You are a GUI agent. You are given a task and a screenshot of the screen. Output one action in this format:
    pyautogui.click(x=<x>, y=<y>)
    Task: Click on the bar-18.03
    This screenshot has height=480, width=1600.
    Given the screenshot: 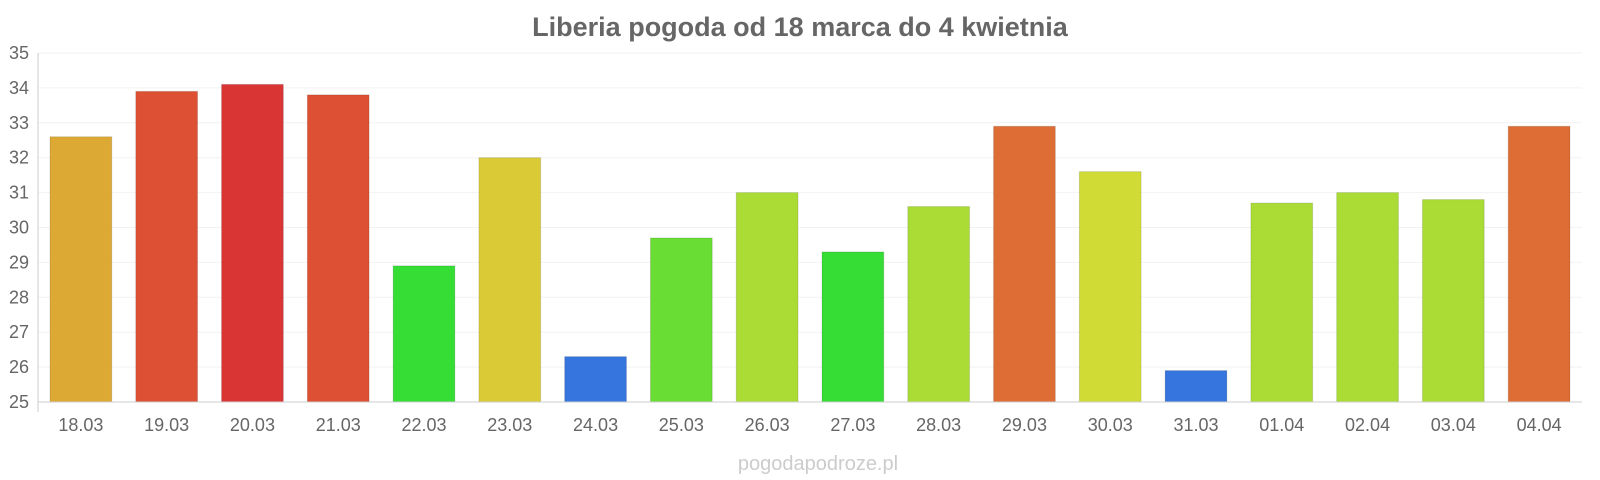 What is the action you would take?
    pyautogui.click(x=81, y=269)
    